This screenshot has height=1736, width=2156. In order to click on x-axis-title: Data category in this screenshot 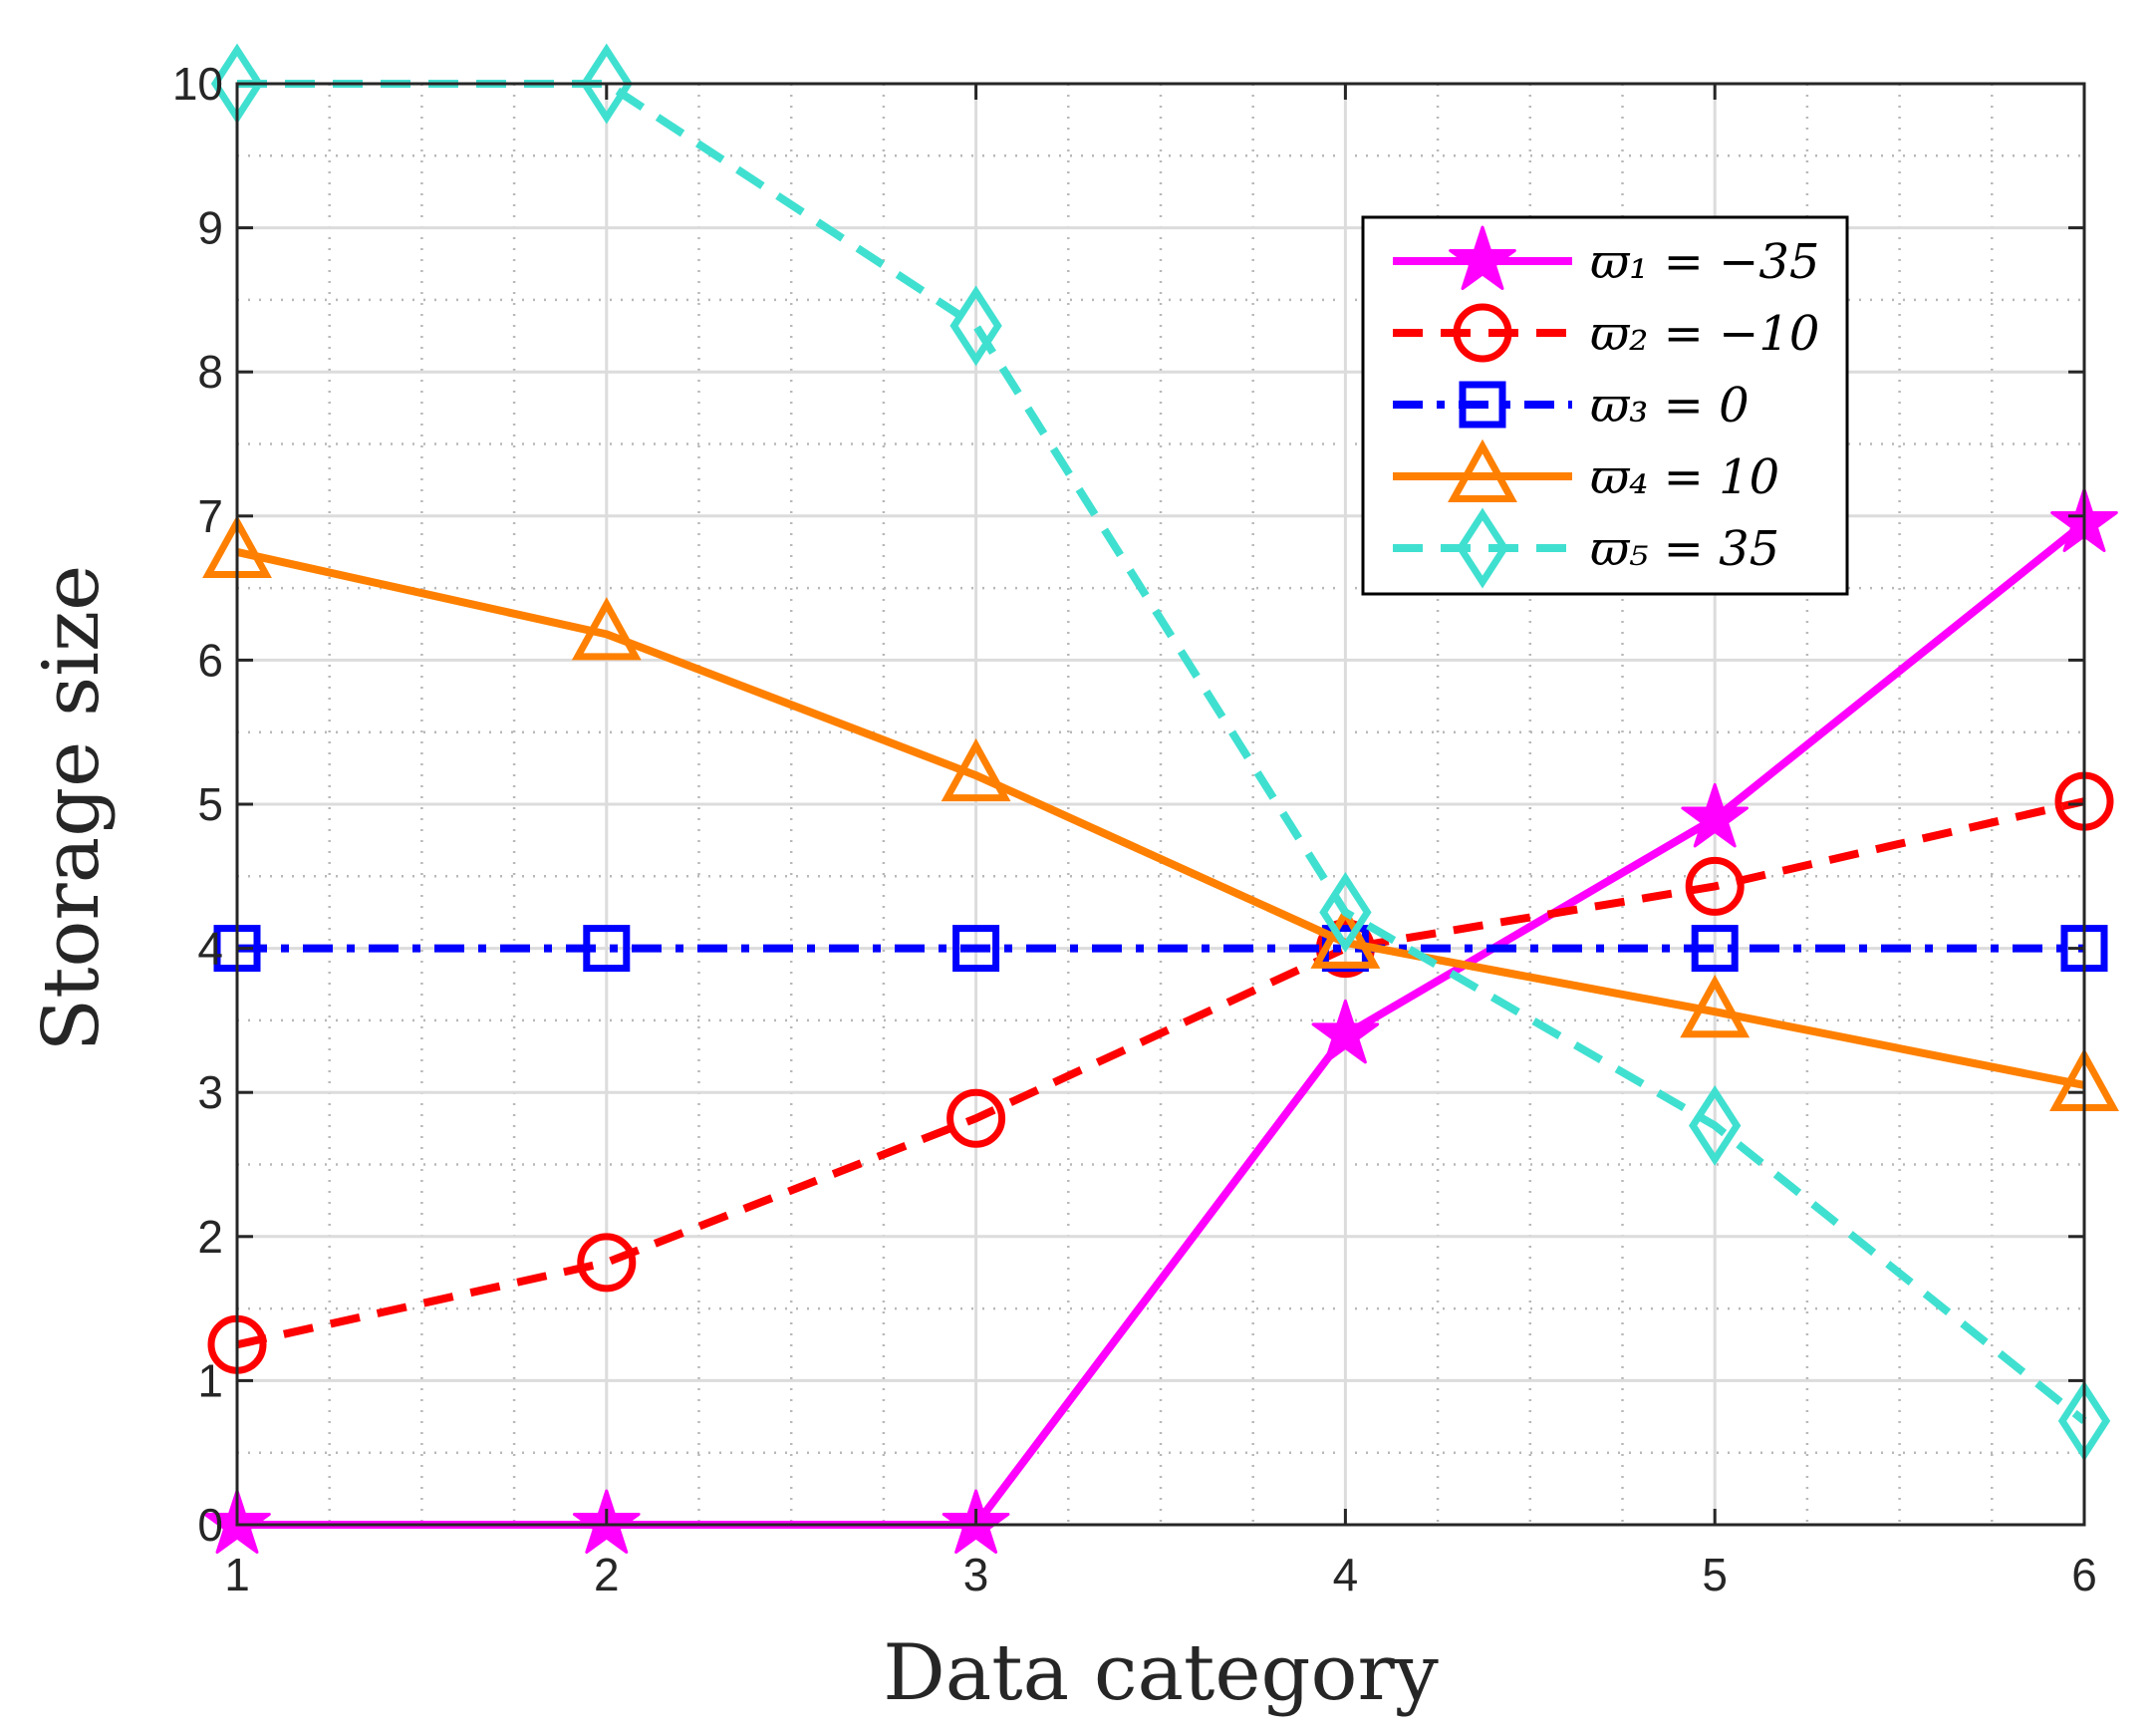, I will do `click(1161, 1673)`.